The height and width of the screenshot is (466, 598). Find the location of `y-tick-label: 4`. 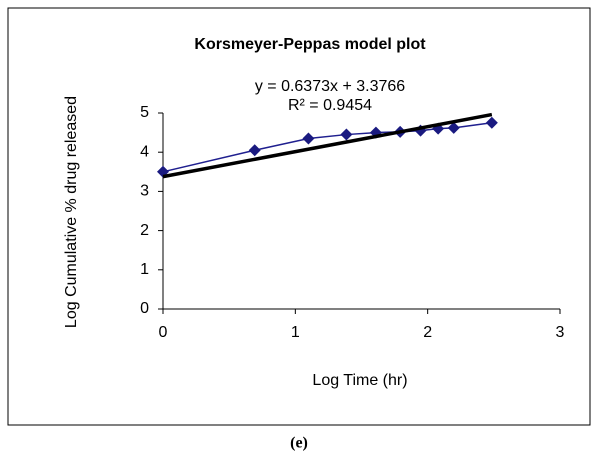

y-tick-label: 4 is located at coordinates (144, 151).